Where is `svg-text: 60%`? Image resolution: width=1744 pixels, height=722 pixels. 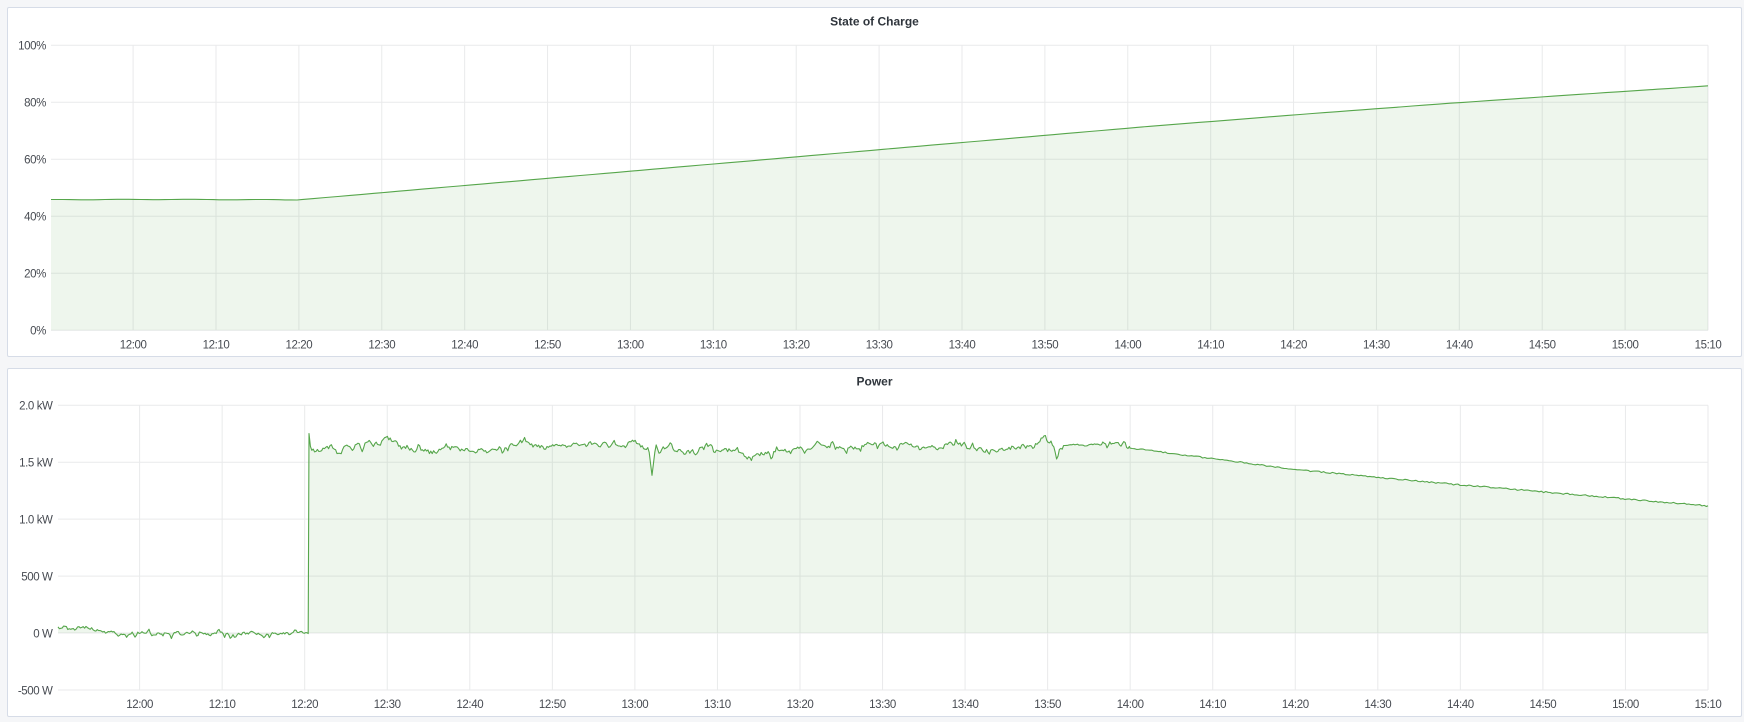
svg-text: 60% is located at coordinates (35, 161).